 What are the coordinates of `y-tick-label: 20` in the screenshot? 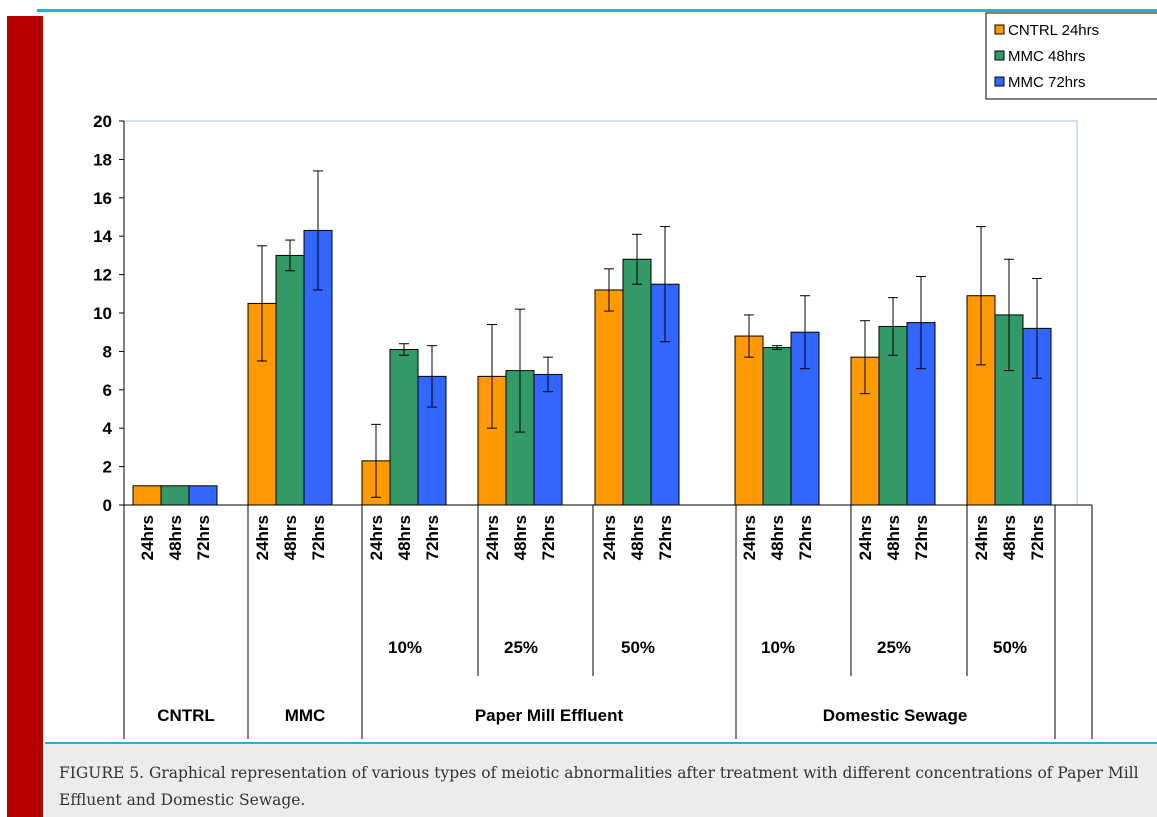 It's located at (102, 121).